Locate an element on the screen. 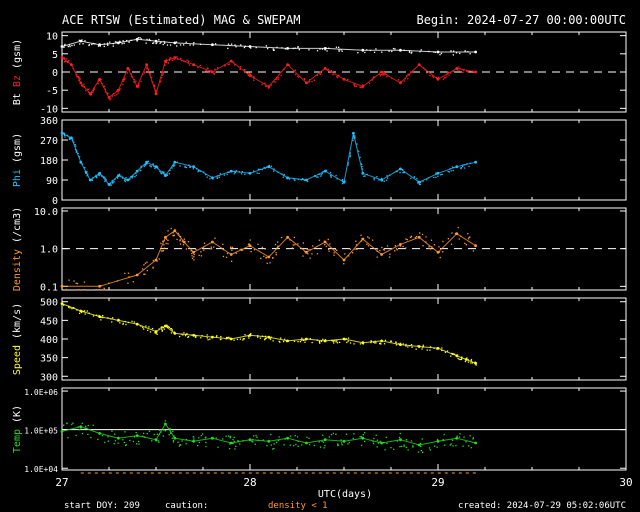 Image resolution: width=640 pixels, height=512 pixels. panel-mag-ytick-label: -10 is located at coordinates (49, 109).